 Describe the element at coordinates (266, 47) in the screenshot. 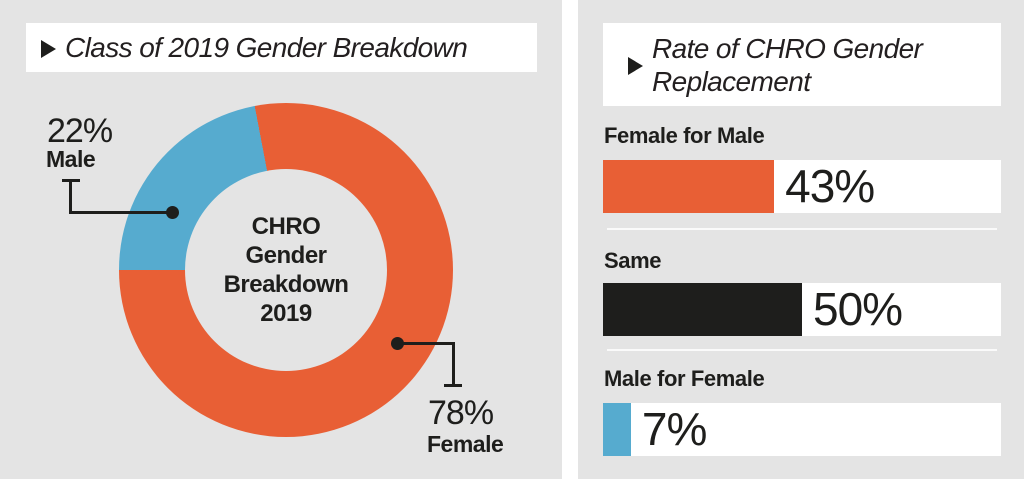

I see `donut-panel-title: Class of 2019 Gender Breakdown` at that location.